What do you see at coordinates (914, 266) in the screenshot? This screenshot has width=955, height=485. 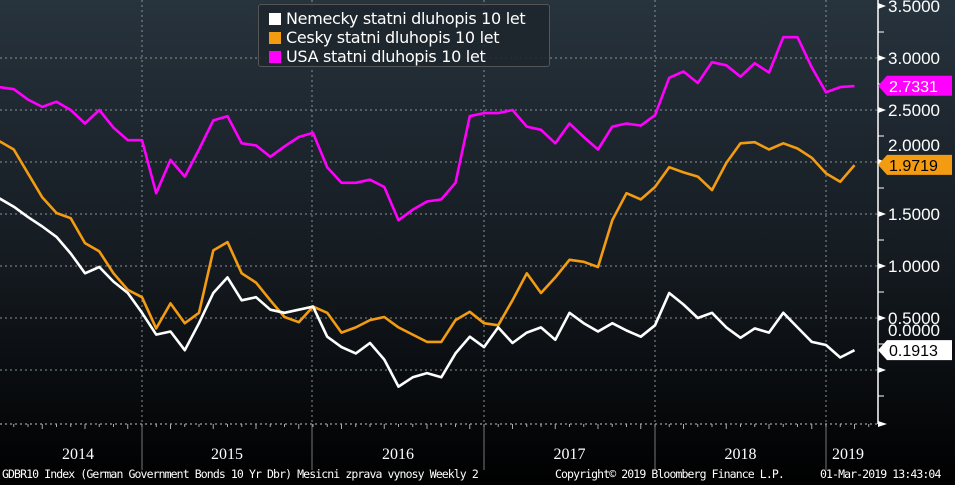 I see `y-tick-label: 1.0000` at bounding box center [914, 266].